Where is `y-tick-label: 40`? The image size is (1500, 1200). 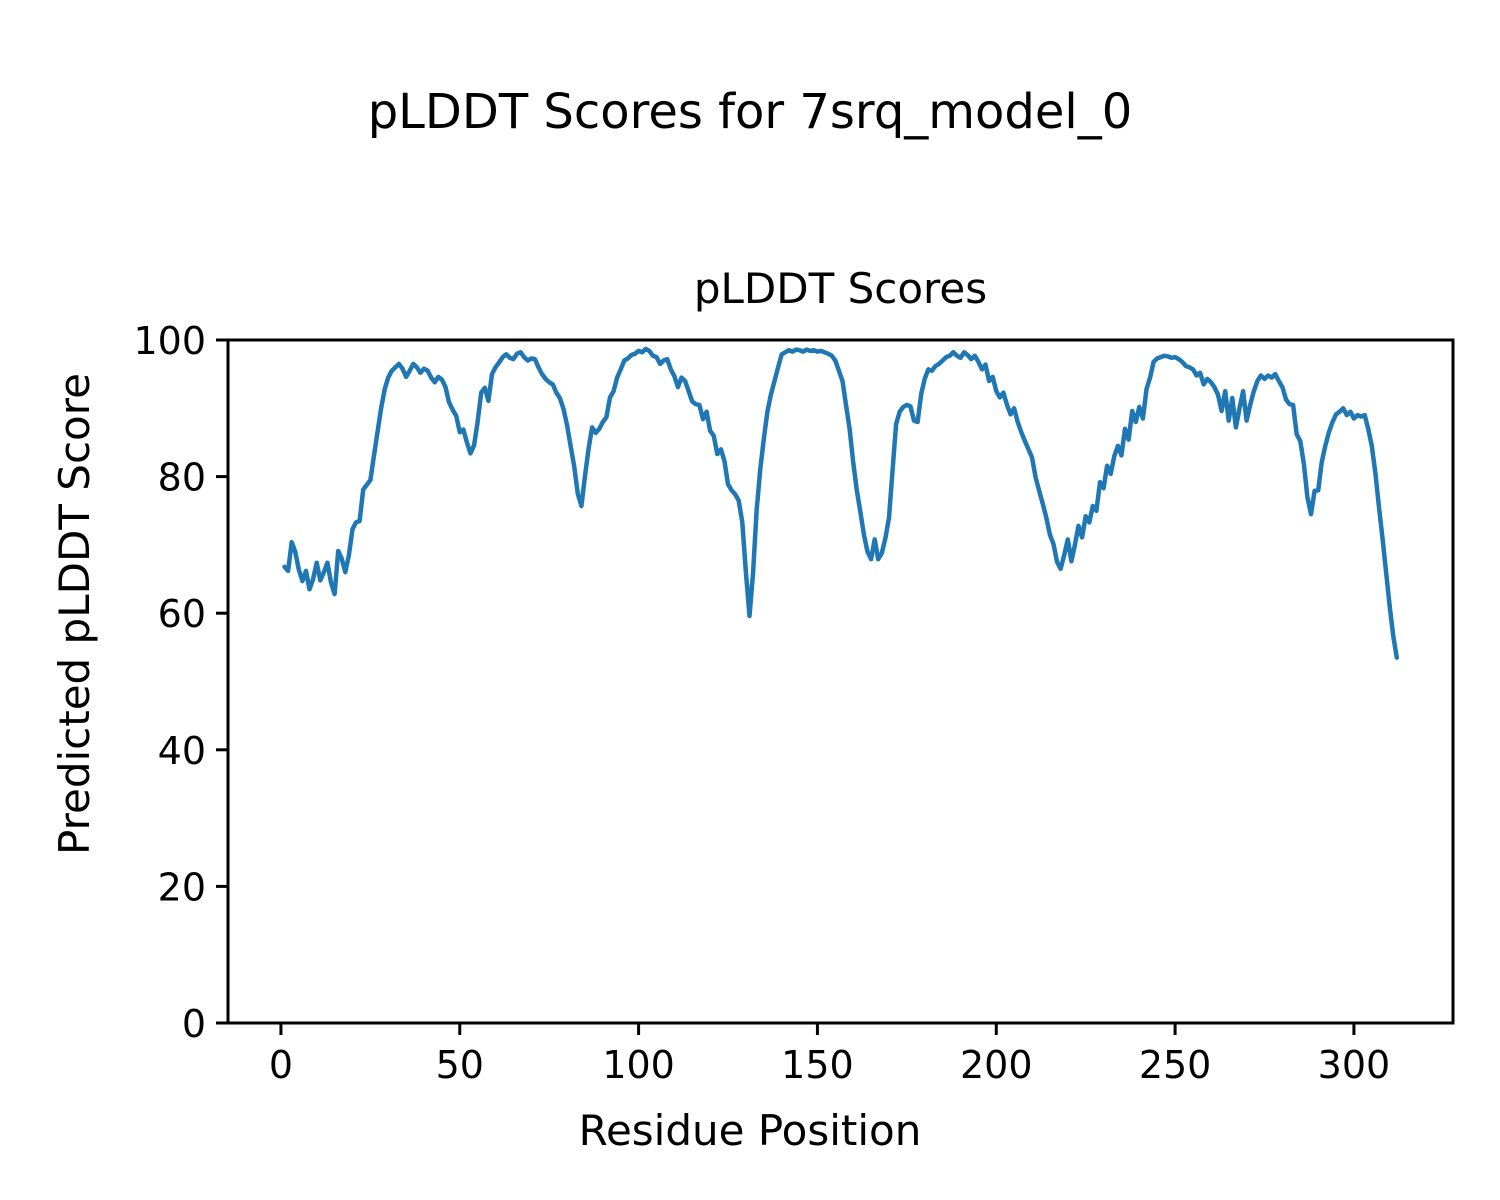 y-tick-label: 40 is located at coordinates (182, 751).